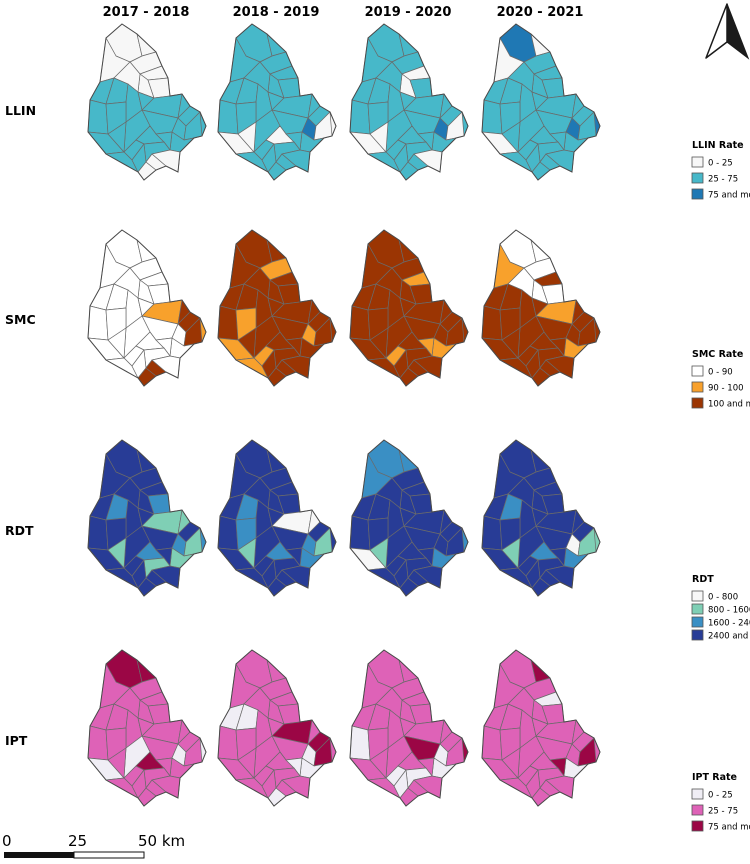 This screenshot has height=864, width=750. What do you see at coordinates (729, 196) in the screenshot?
I see `legend-label-llin-2: 75 and more` at bounding box center [729, 196].